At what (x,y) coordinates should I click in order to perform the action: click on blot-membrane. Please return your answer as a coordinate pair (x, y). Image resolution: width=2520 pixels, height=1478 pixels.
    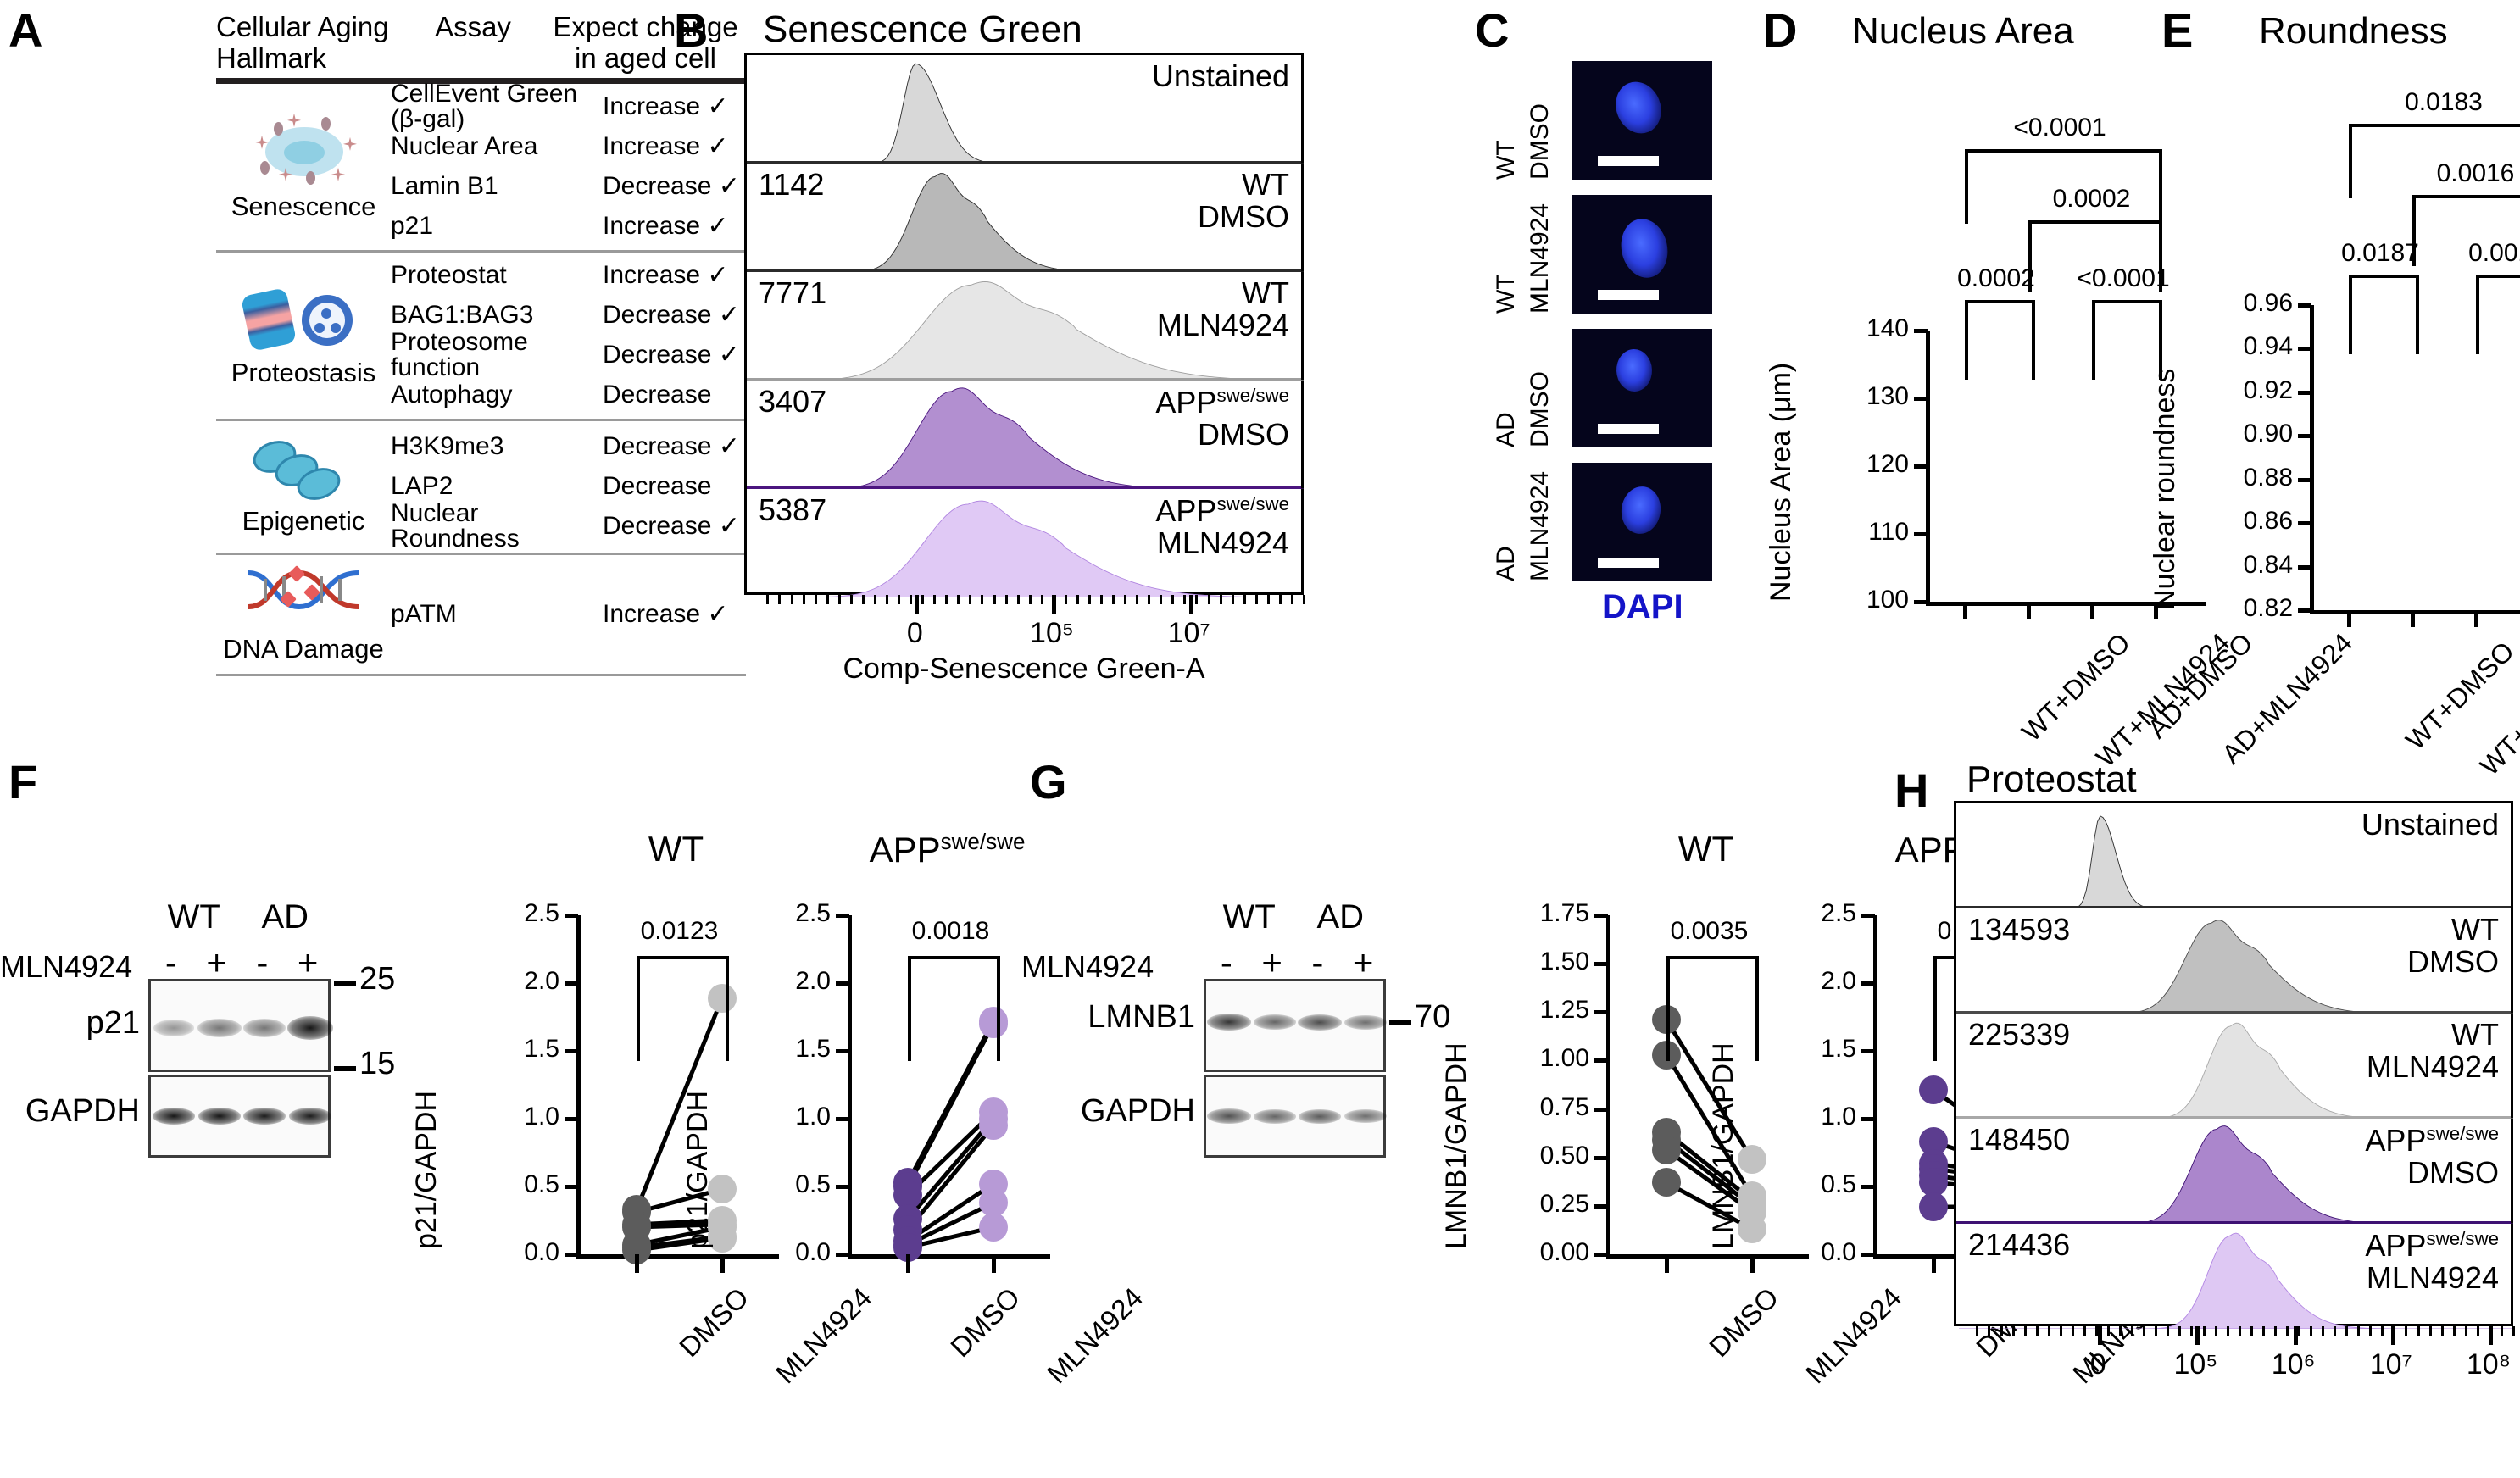
    Looking at the image, I should click on (240, 1117).